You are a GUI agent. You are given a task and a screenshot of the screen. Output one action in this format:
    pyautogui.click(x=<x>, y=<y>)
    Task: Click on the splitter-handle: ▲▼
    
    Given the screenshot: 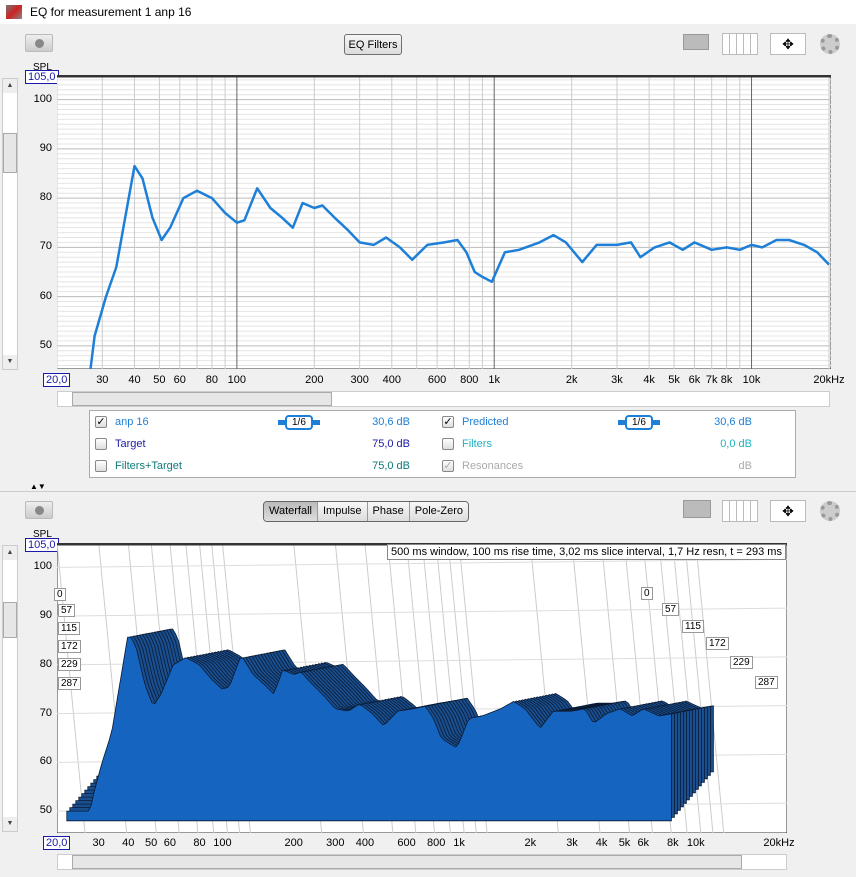 What is the action you would take?
    pyautogui.click(x=38, y=486)
    